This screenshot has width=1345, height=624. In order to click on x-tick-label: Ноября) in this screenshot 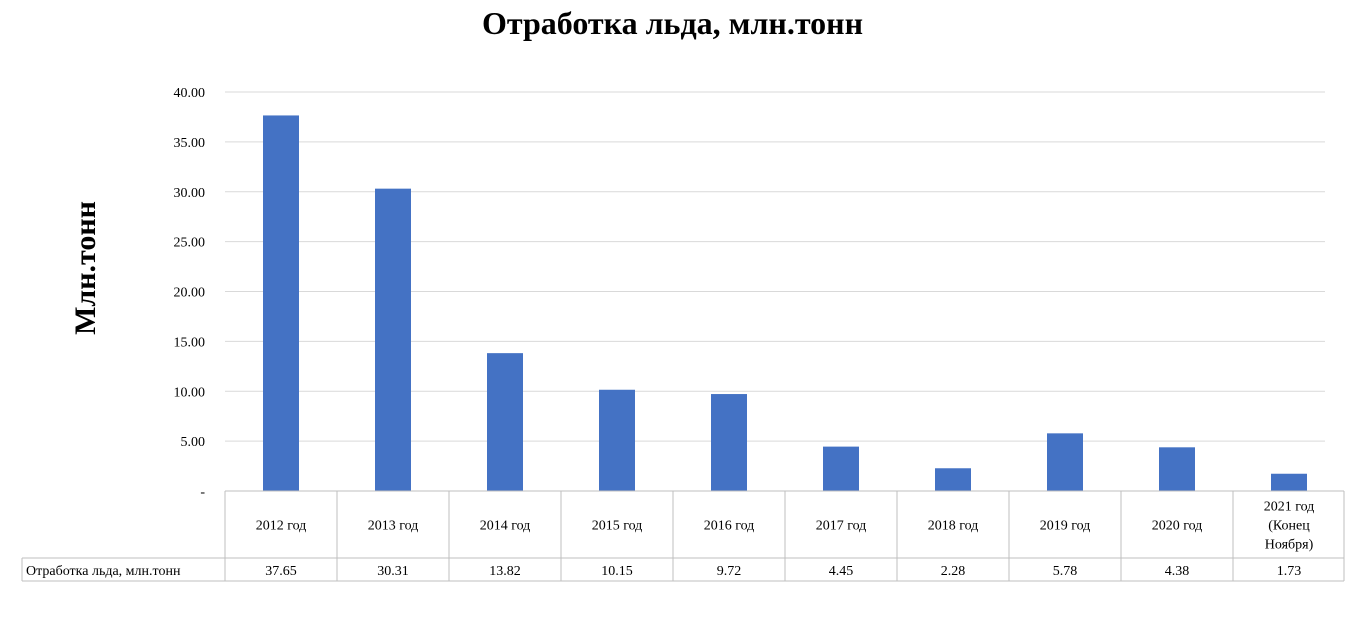, I will do `click(1289, 545)`.